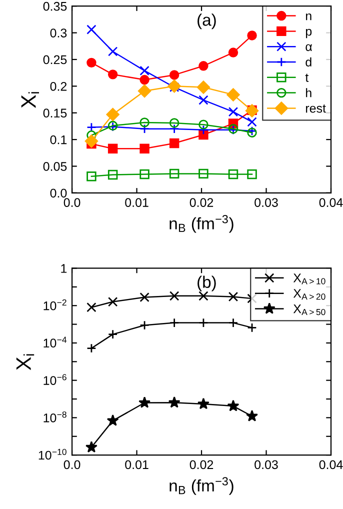 This screenshot has width=343, height=509. Describe the element at coordinates (309, 48) in the screenshot. I see `legend-label: α` at that location.